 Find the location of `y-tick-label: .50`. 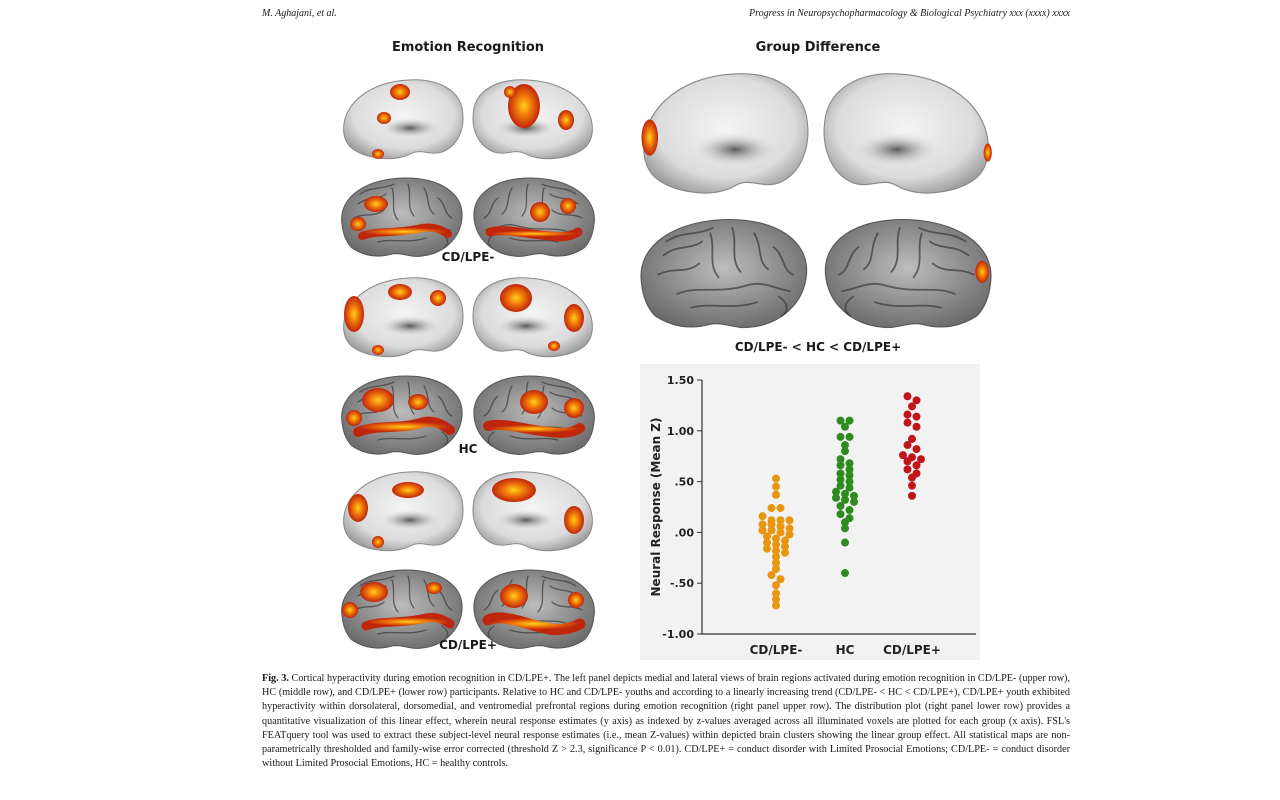

y-tick-label: .50 is located at coordinates (685, 482).